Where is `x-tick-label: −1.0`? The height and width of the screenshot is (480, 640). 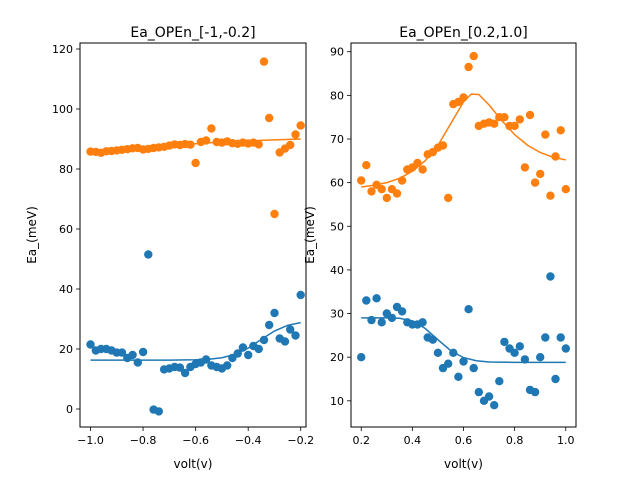 x-tick-label: −1.0 is located at coordinates (90, 440).